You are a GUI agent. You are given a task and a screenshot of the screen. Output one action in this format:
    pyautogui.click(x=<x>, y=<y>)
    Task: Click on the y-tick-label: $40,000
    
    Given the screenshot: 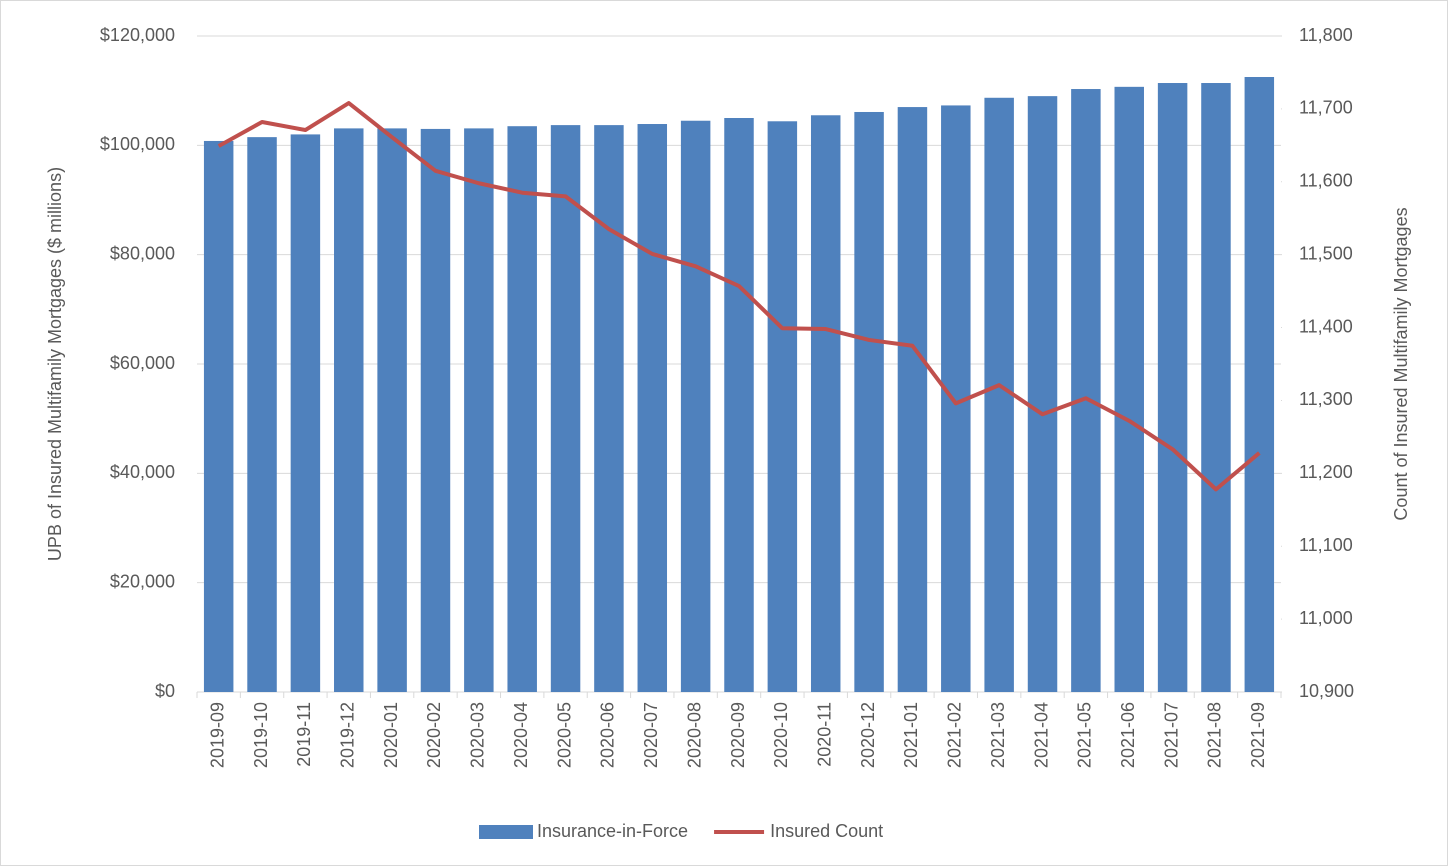 What is the action you would take?
    pyautogui.click(x=142, y=472)
    